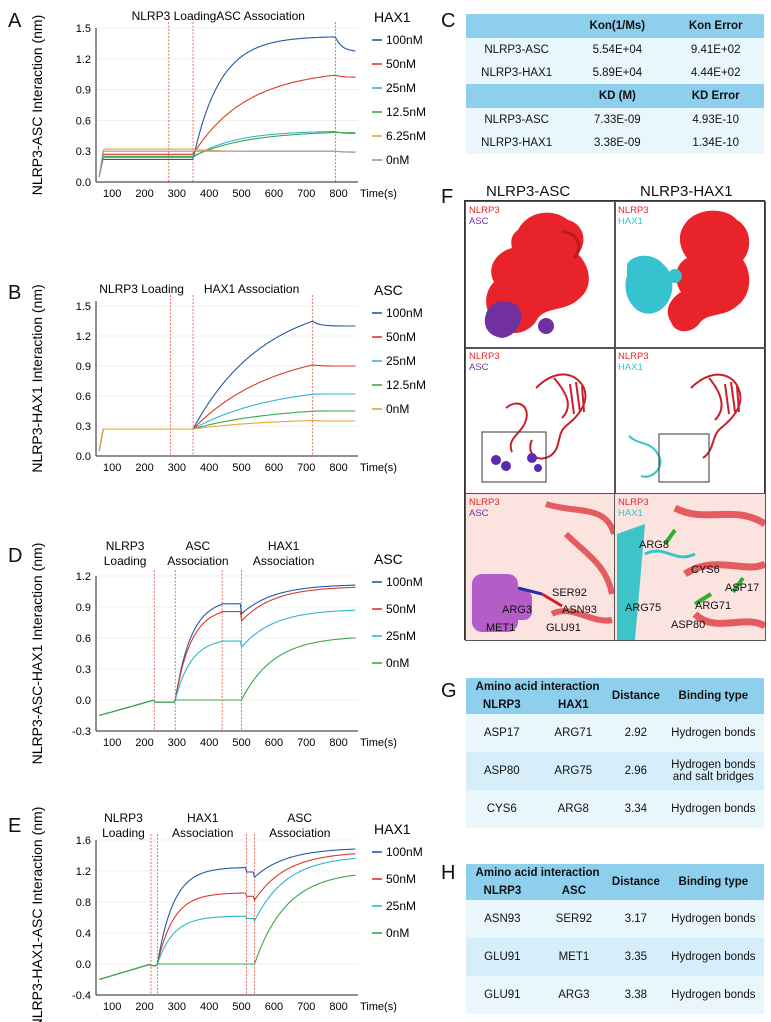 The image size is (771, 1022). What do you see at coordinates (636, 771) in the screenshot?
I see `table-cell: 2.96` at bounding box center [636, 771].